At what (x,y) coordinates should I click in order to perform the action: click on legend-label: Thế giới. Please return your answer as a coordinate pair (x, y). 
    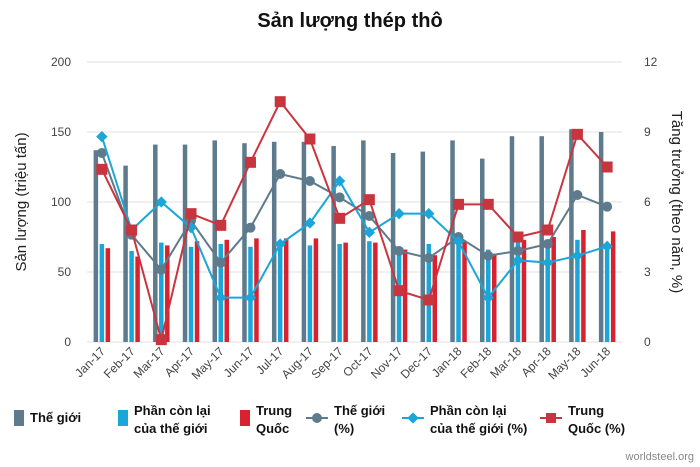
    Looking at the image, I should click on (55, 417).